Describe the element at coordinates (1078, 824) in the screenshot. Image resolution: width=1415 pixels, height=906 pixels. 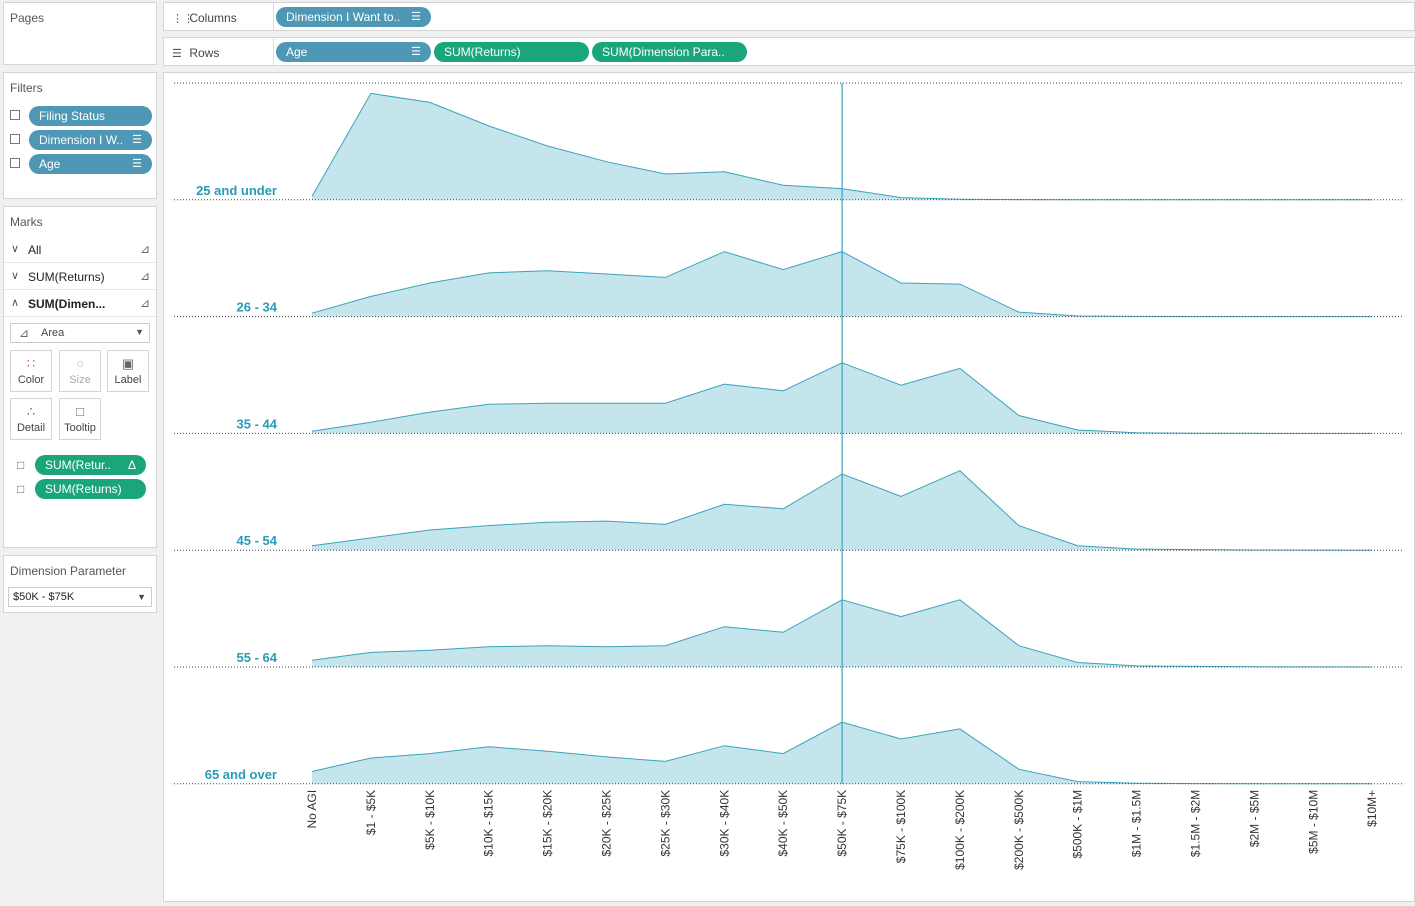
I see `x-tick-label: $500K - $1M` at that location.